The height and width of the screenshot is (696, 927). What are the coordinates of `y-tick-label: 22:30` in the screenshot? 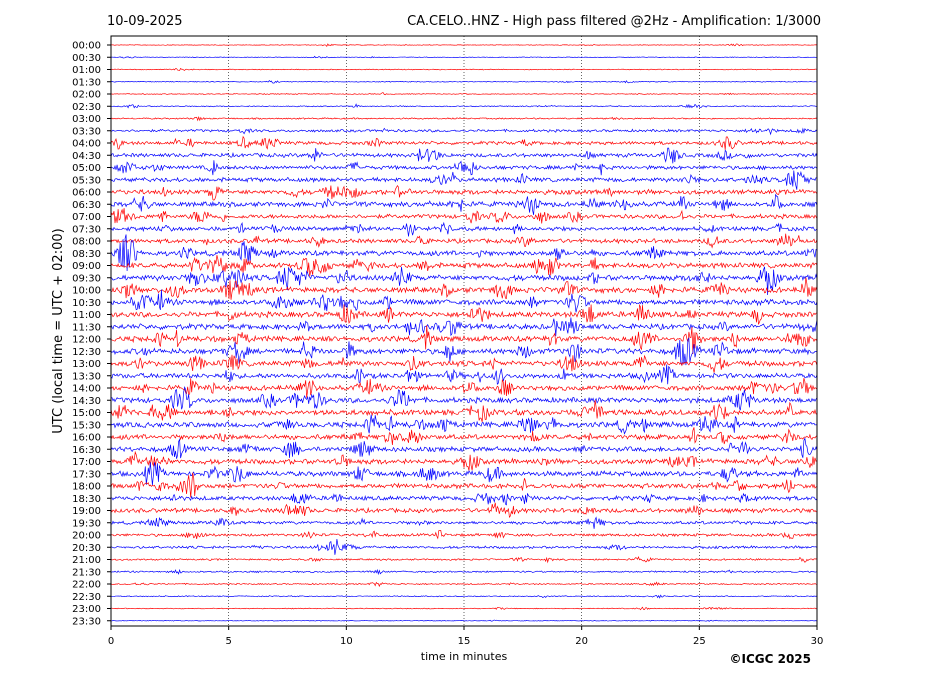 It's located at (86, 597).